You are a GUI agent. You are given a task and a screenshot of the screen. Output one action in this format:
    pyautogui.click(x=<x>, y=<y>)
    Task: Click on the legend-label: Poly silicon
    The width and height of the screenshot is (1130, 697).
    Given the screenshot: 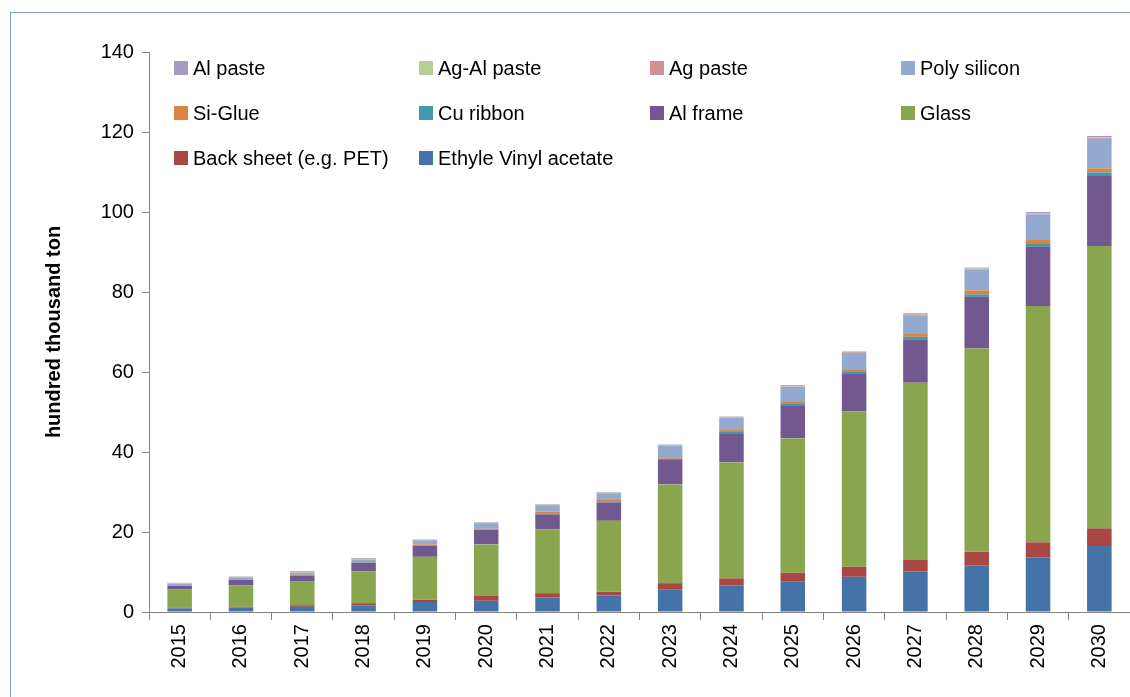 What is the action you would take?
    pyautogui.click(x=970, y=68)
    